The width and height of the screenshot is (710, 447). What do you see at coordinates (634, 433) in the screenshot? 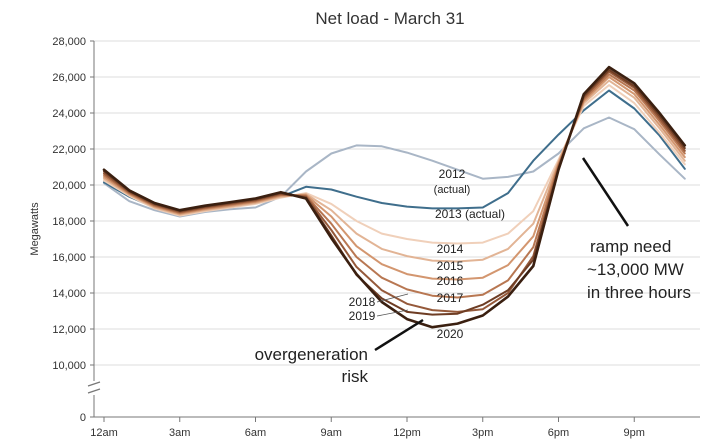
I see `x-tick-label: 9pm` at bounding box center [634, 433].